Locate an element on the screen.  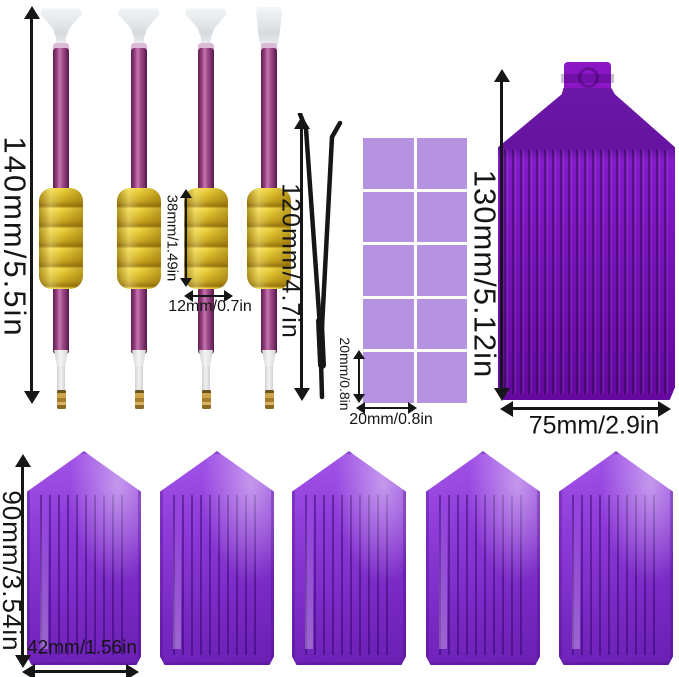
dim-label-large-tray-length: 130mm/5.12in is located at coordinates (485, 274).